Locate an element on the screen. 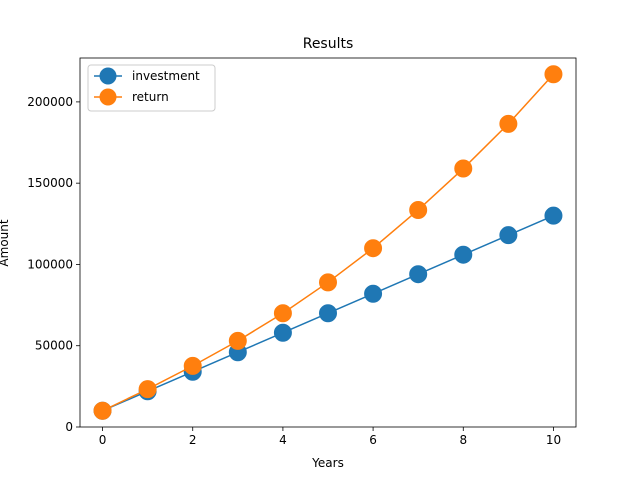 This screenshot has width=640, height=484. x-tick-label-3: 6 is located at coordinates (373, 440).